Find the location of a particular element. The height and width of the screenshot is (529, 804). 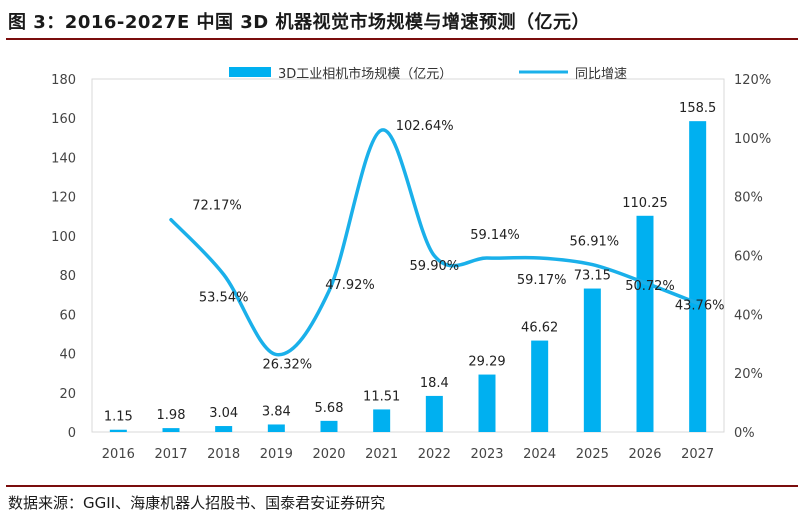

x-tick-label: 2019 is located at coordinates (276, 454).